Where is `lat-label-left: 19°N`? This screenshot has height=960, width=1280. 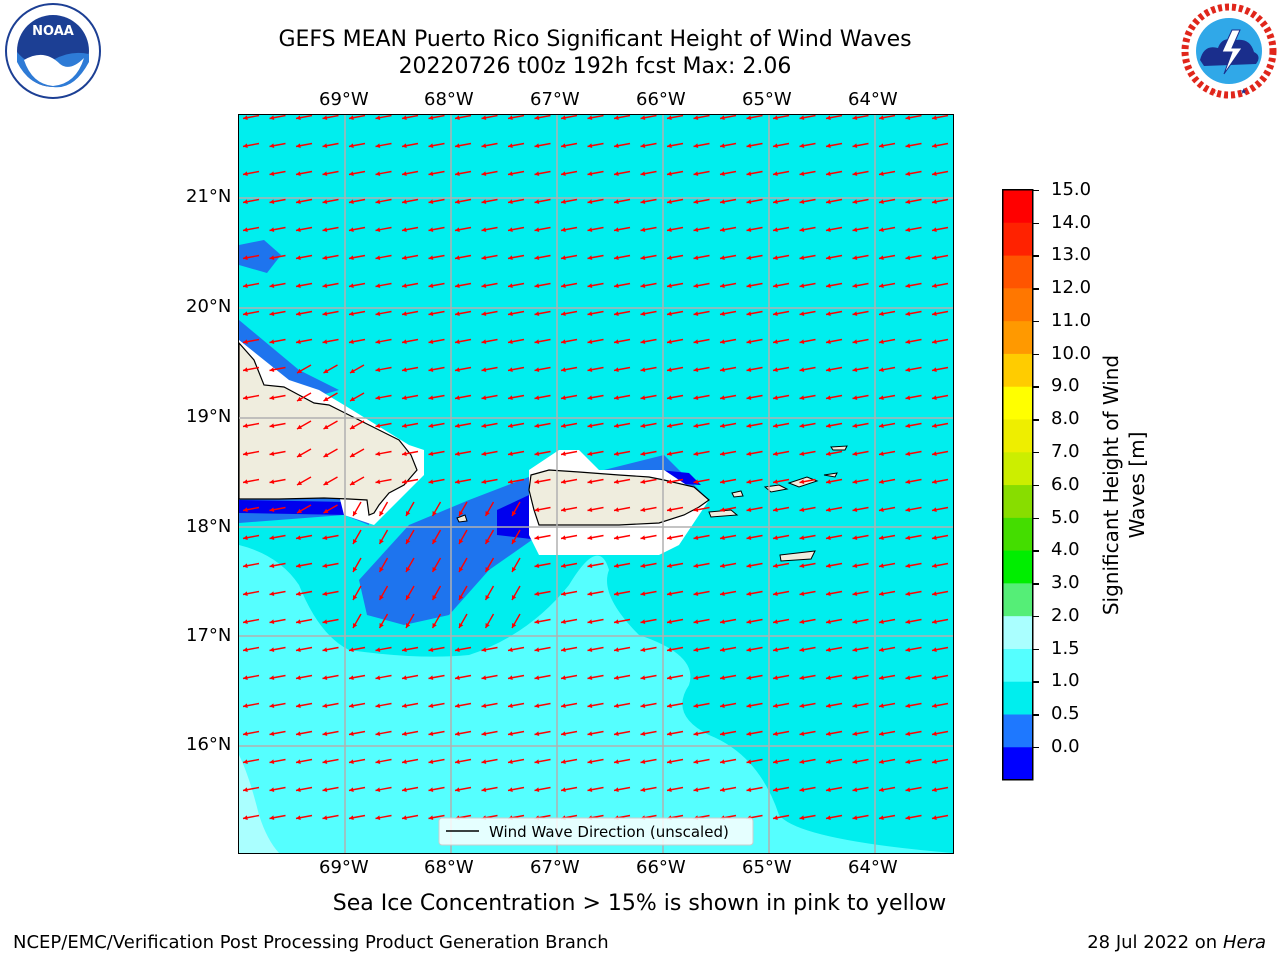 lat-label-left: 19°N is located at coordinates (209, 416).